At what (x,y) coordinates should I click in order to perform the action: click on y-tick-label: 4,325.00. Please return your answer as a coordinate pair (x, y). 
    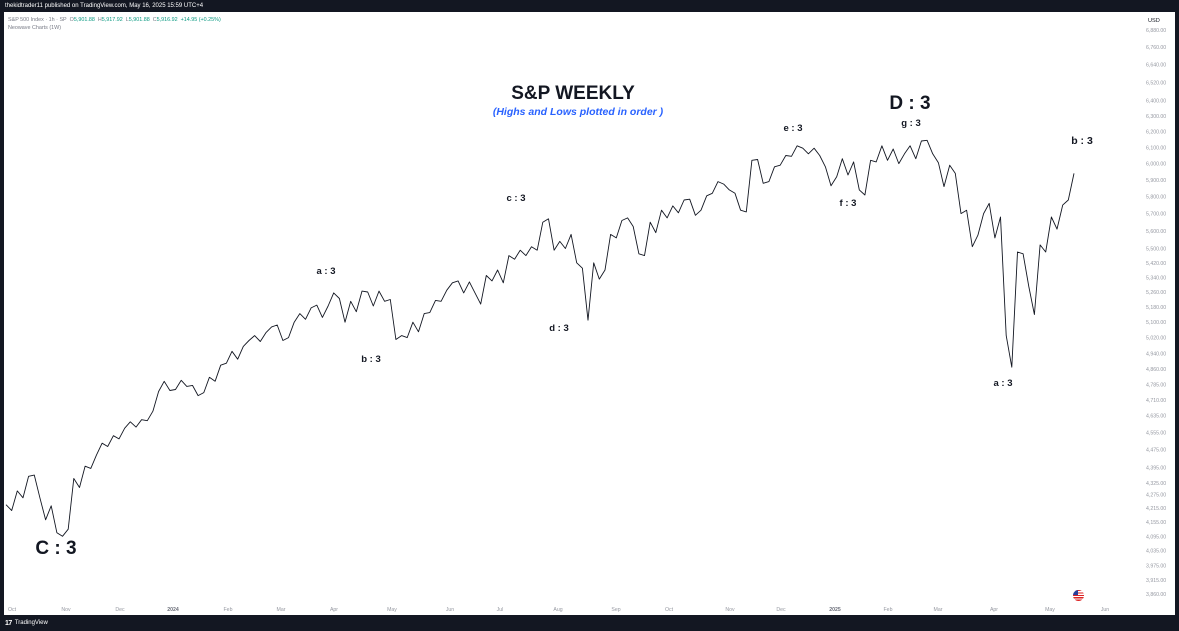
    Looking at the image, I should click on (1156, 484).